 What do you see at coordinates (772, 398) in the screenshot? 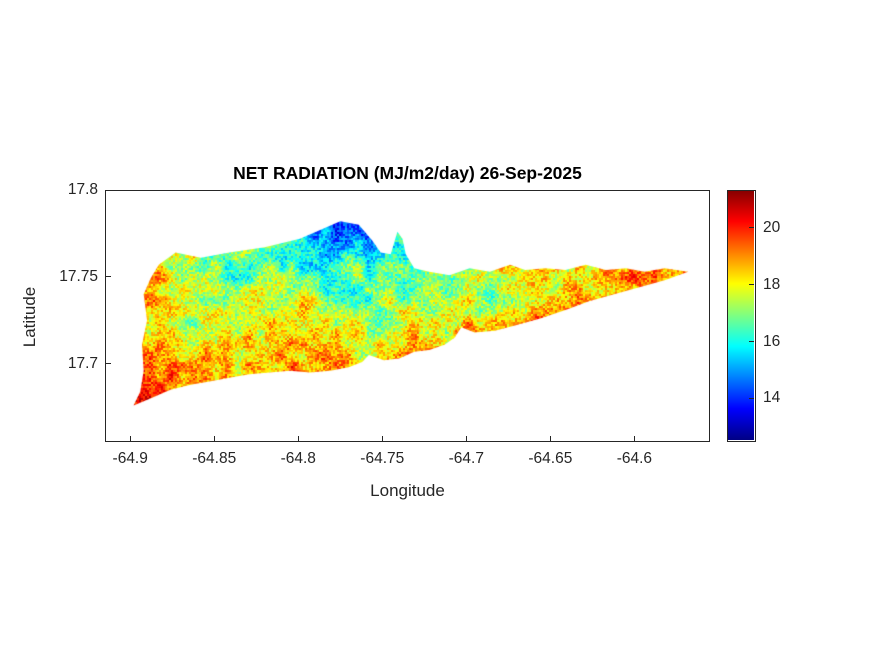
I see `colorbar-tick-label: 14` at bounding box center [772, 398].